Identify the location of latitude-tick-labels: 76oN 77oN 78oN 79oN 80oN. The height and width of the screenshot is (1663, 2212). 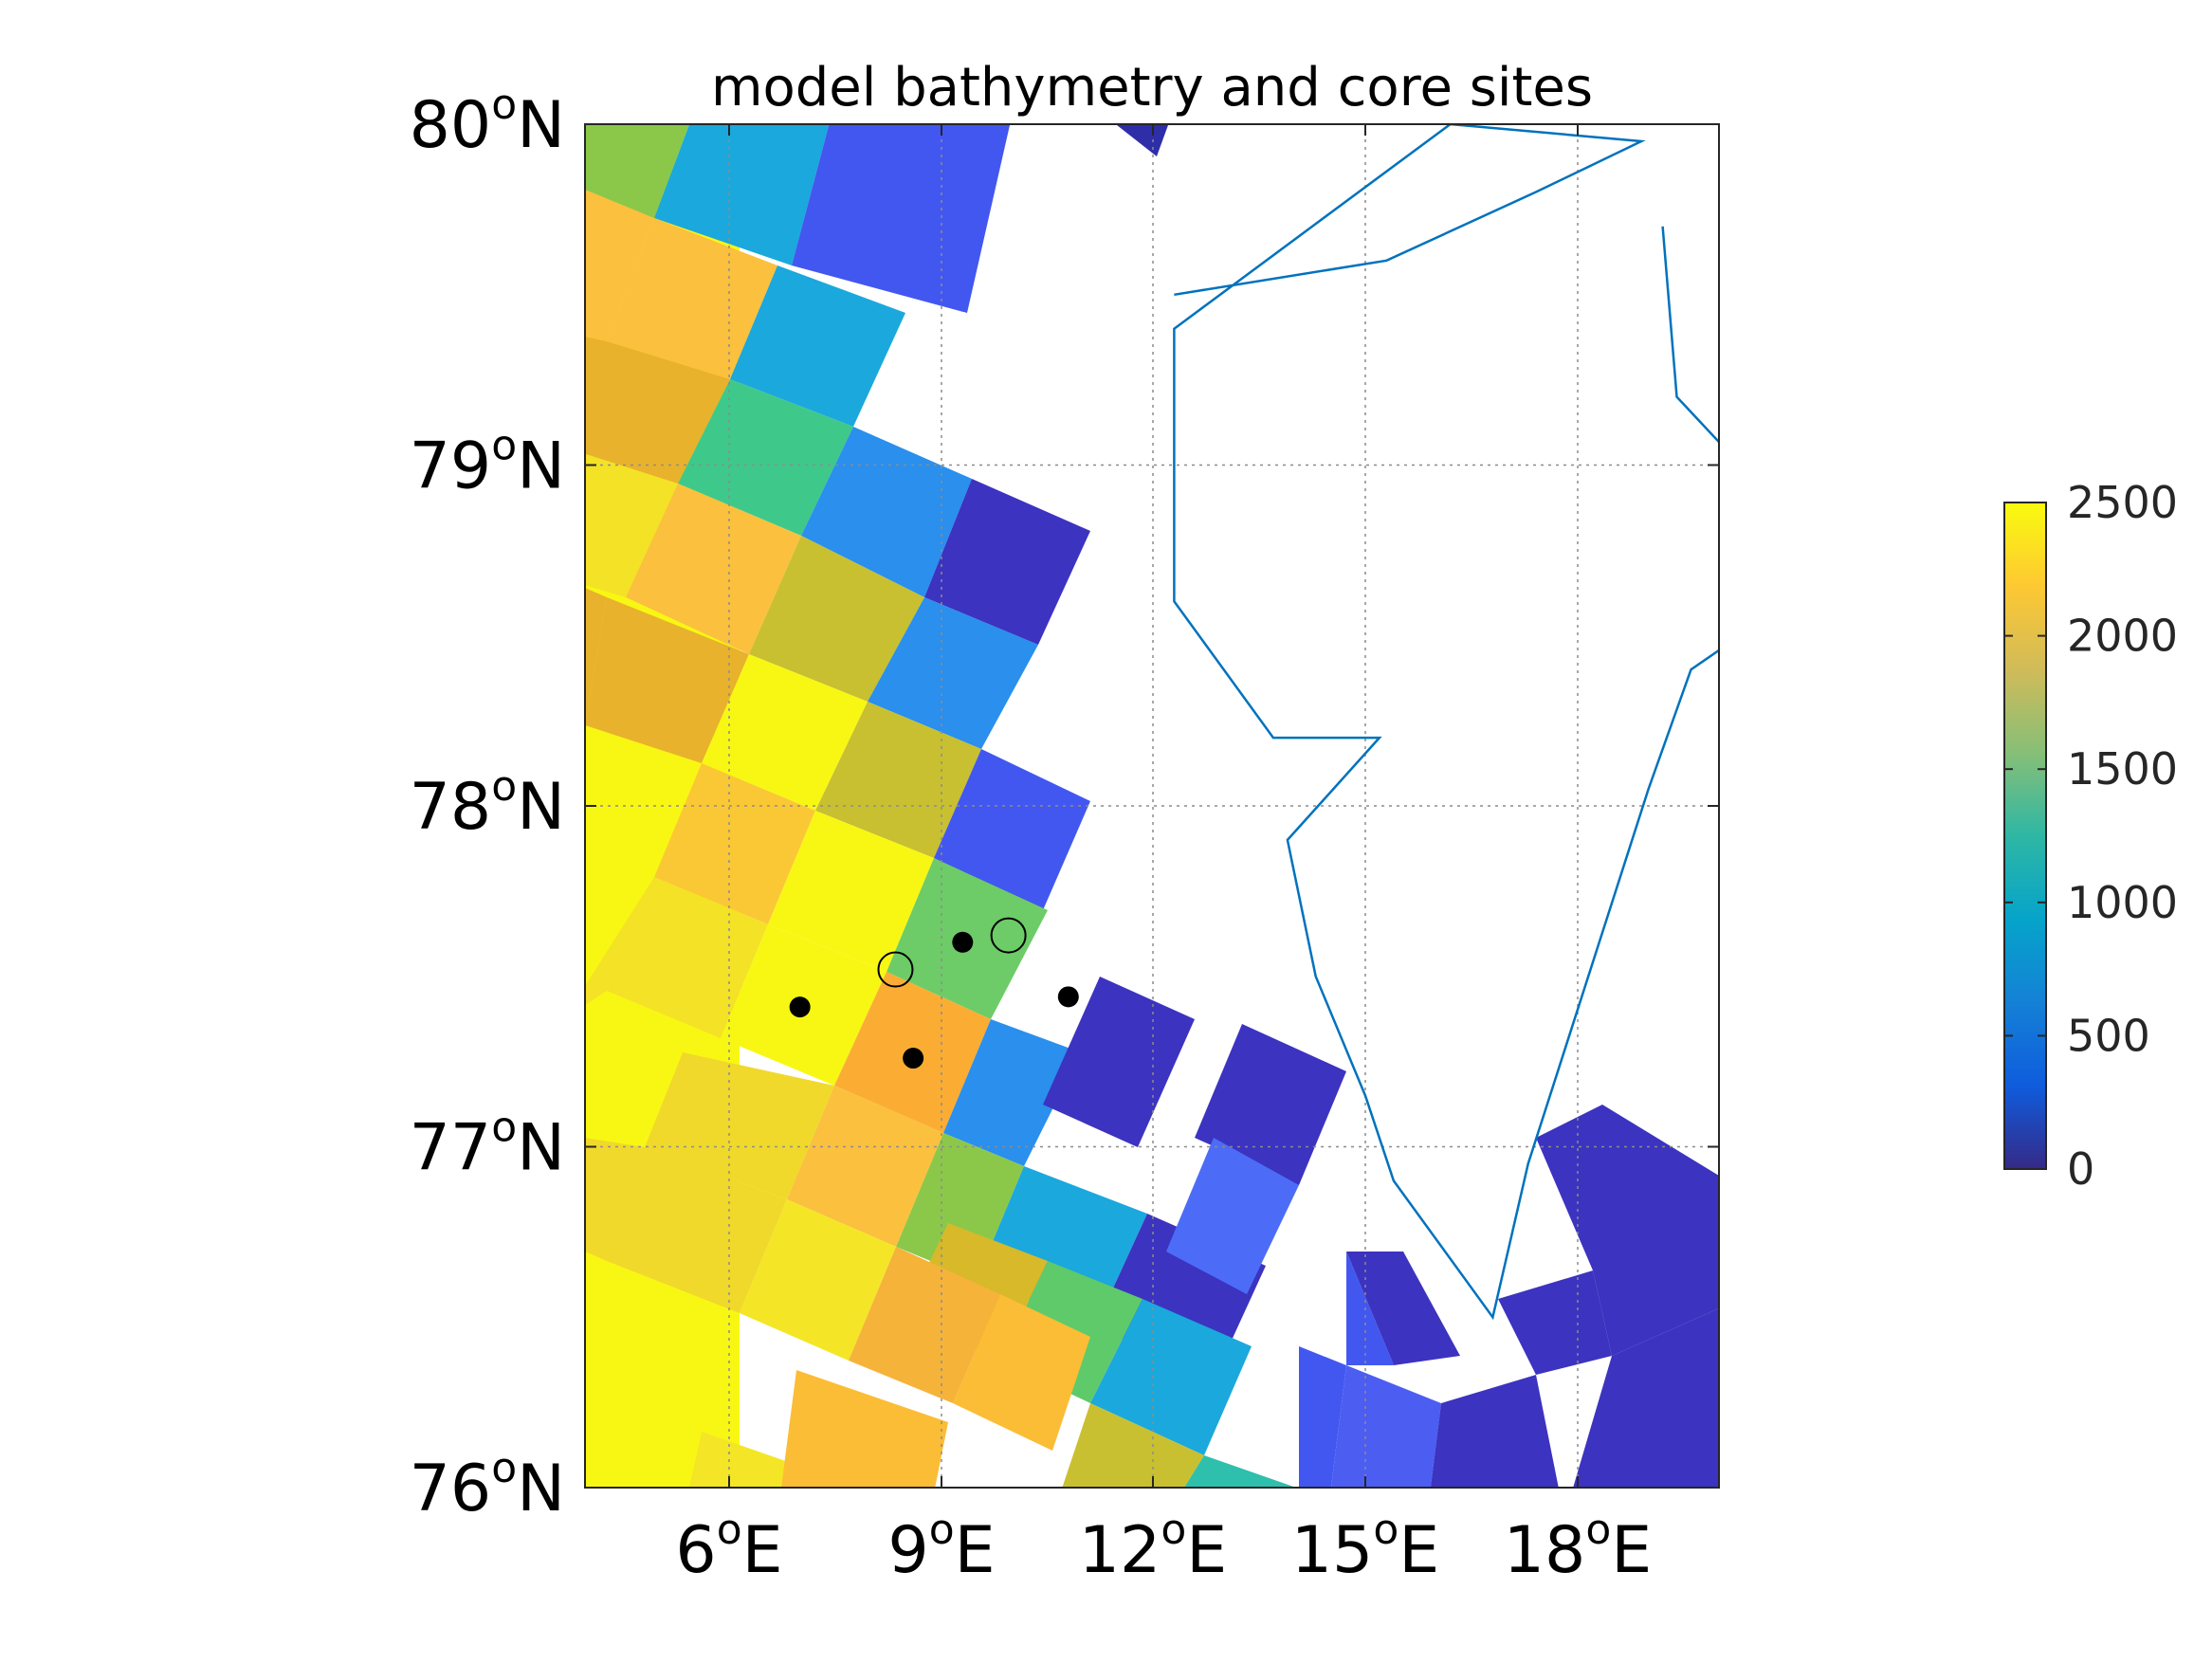
(488, 803).